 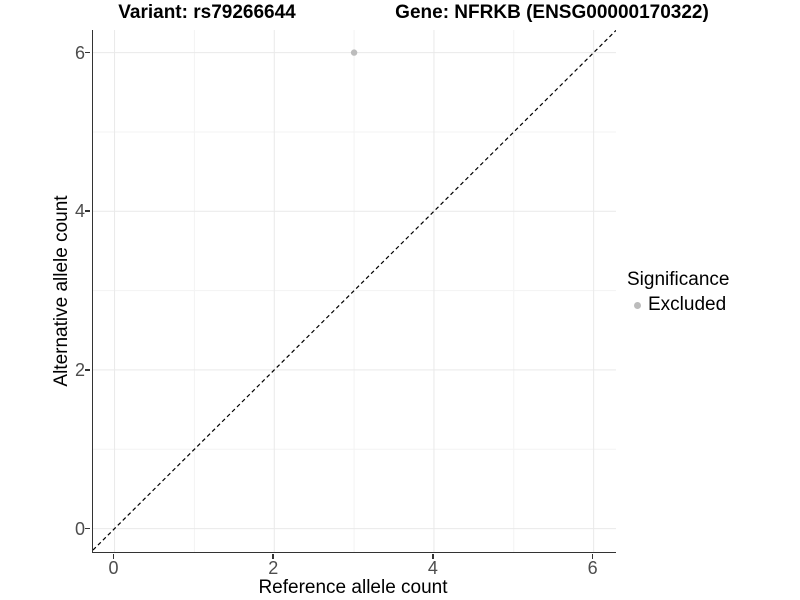 What do you see at coordinates (678, 292) in the screenshot?
I see `legend: Significance Excluded` at bounding box center [678, 292].